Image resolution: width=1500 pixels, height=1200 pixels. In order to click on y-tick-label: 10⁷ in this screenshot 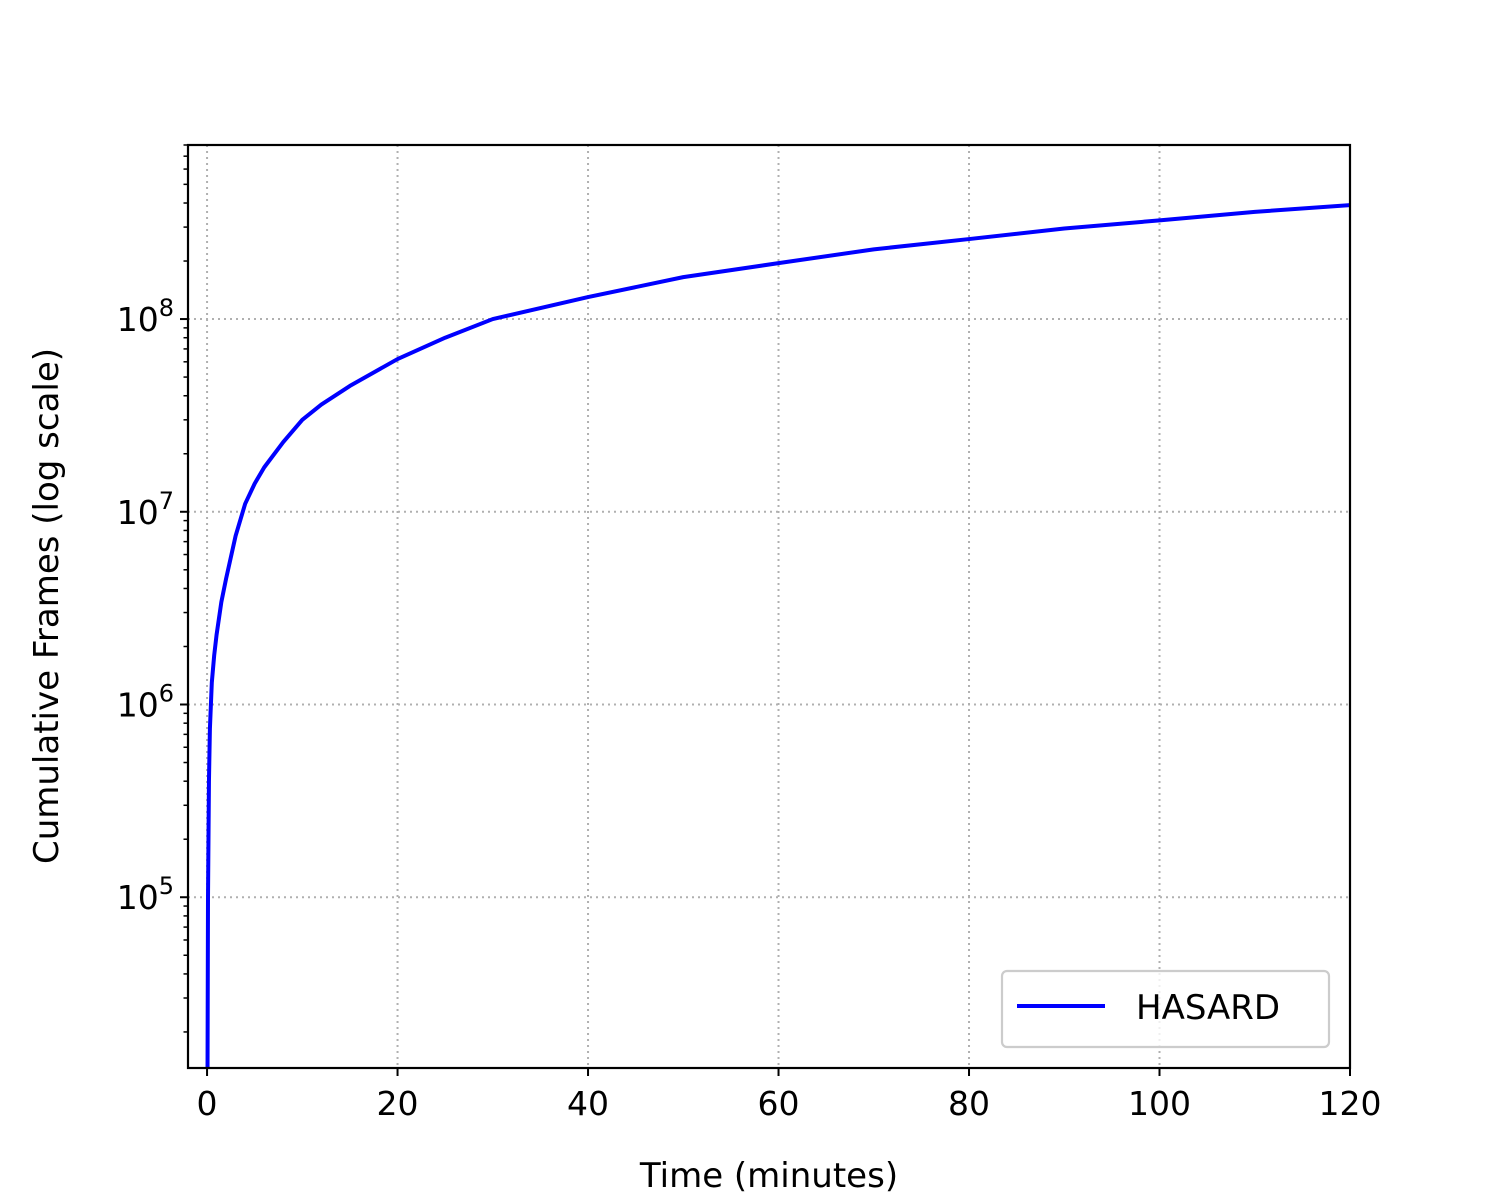, I will do `click(145, 509)`.